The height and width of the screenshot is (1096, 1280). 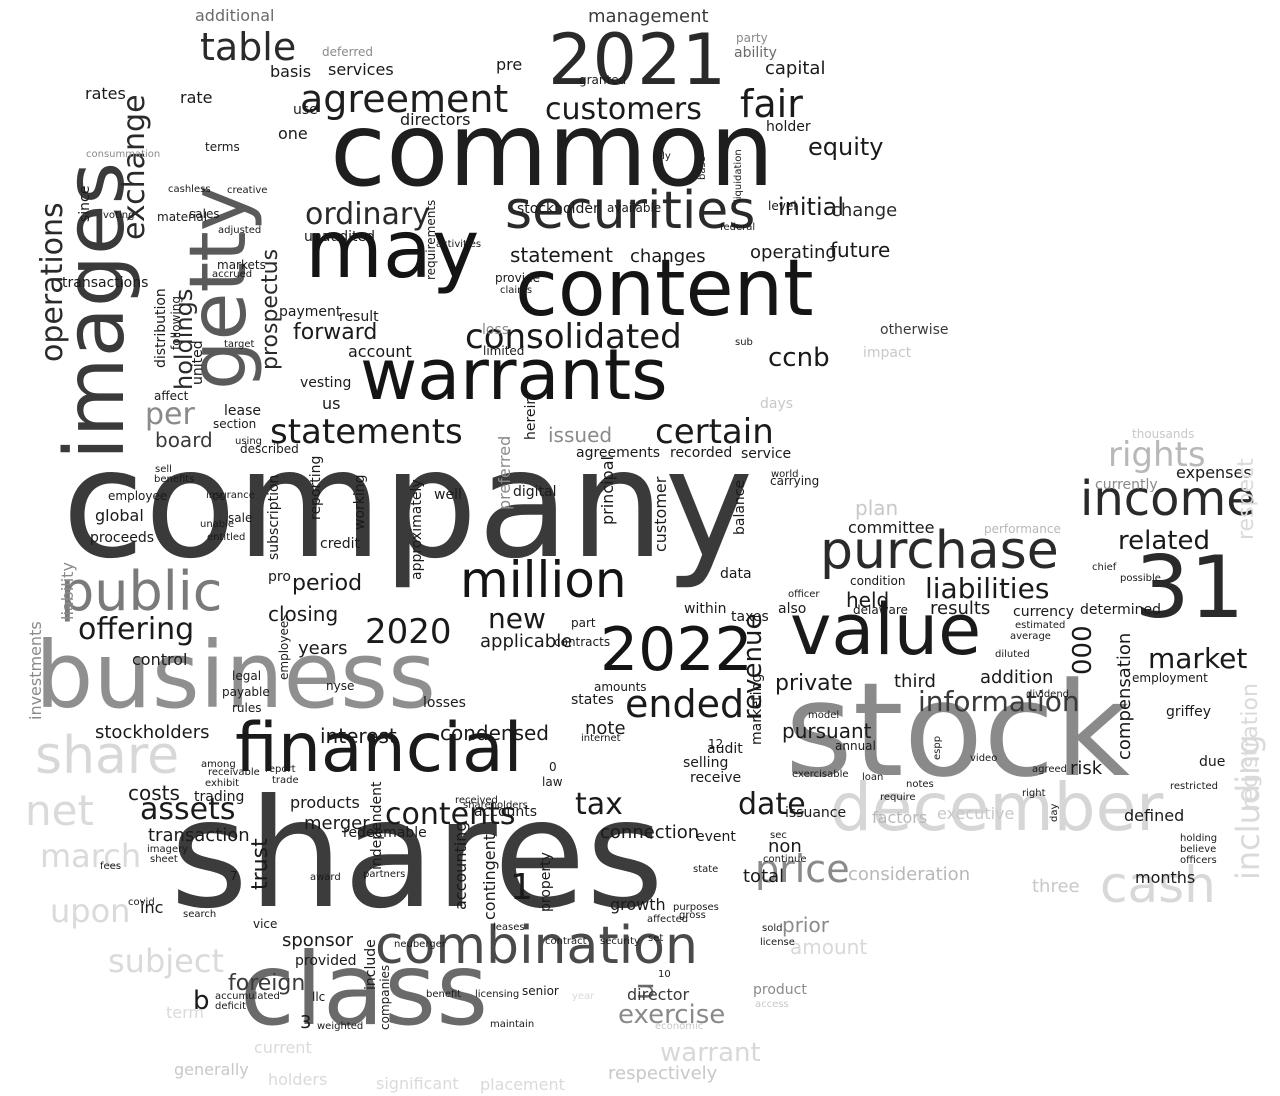 What do you see at coordinates (876, 508) in the screenshot?
I see `word-plan: plan` at bounding box center [876, 508].